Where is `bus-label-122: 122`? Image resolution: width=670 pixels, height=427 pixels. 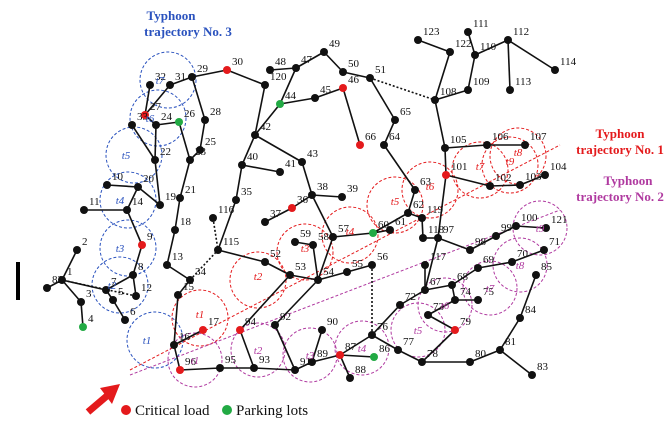
bus-label-122: 122 is located at coordinates (463, 44).